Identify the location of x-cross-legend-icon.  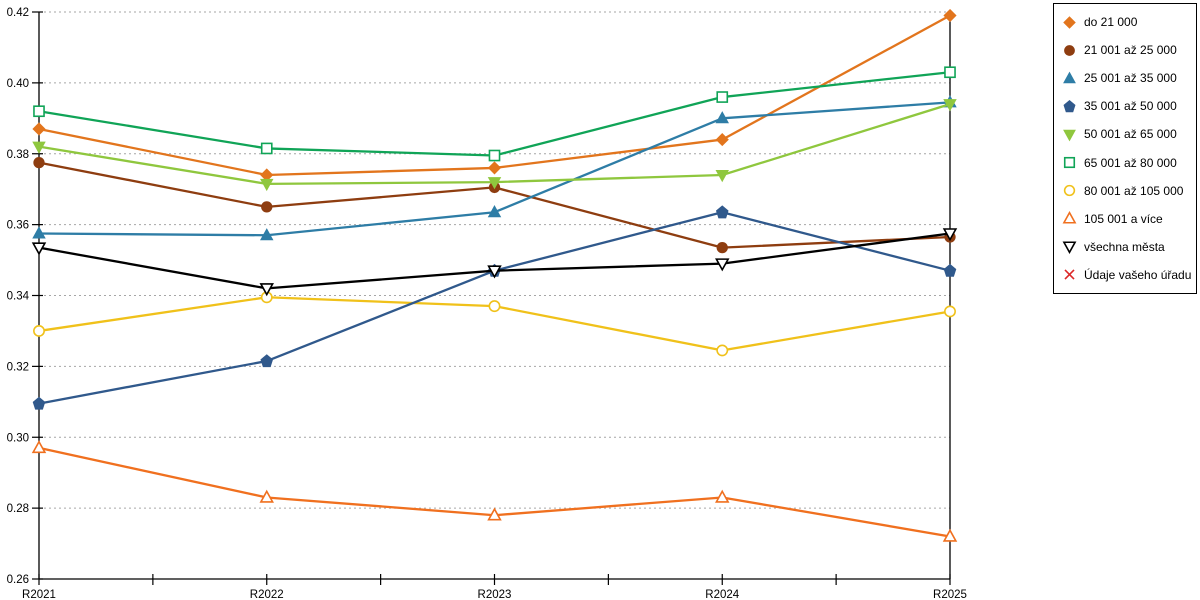
(1069, 274).